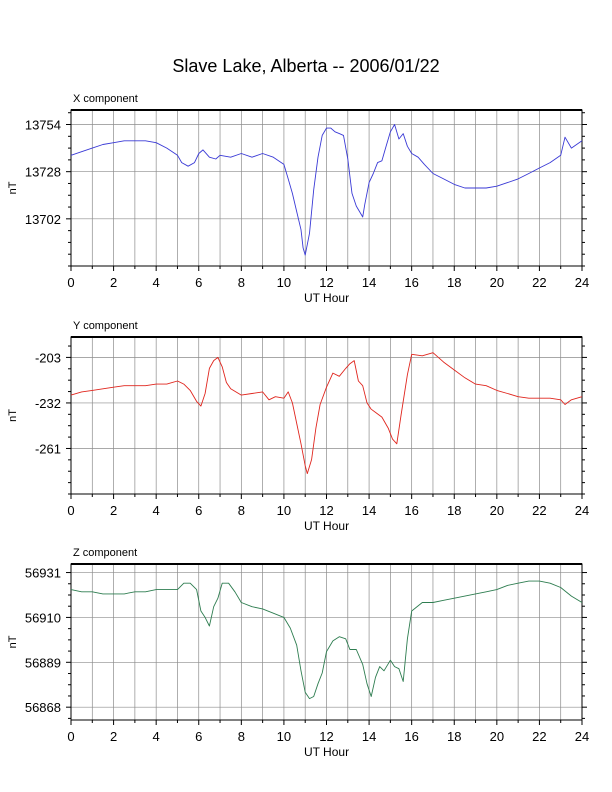 This screenshot has width=612, height=792. Describe the element at coordinates (48, 448) in the screenshot. I see `y-tick-label: -261` at that location.